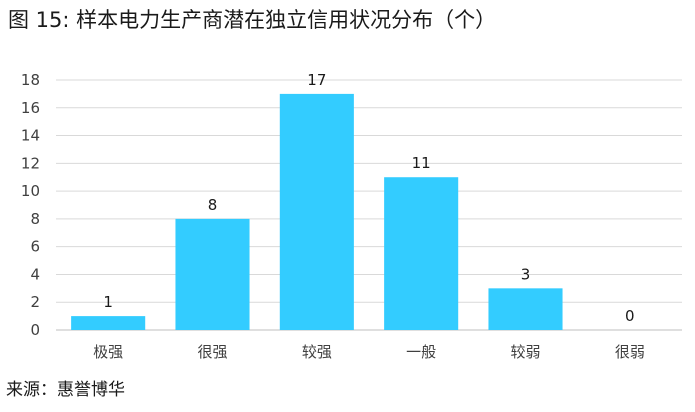 The height and width of the screenshot is (412, 695). I want to click on data-label: 1, so click(108, 302).